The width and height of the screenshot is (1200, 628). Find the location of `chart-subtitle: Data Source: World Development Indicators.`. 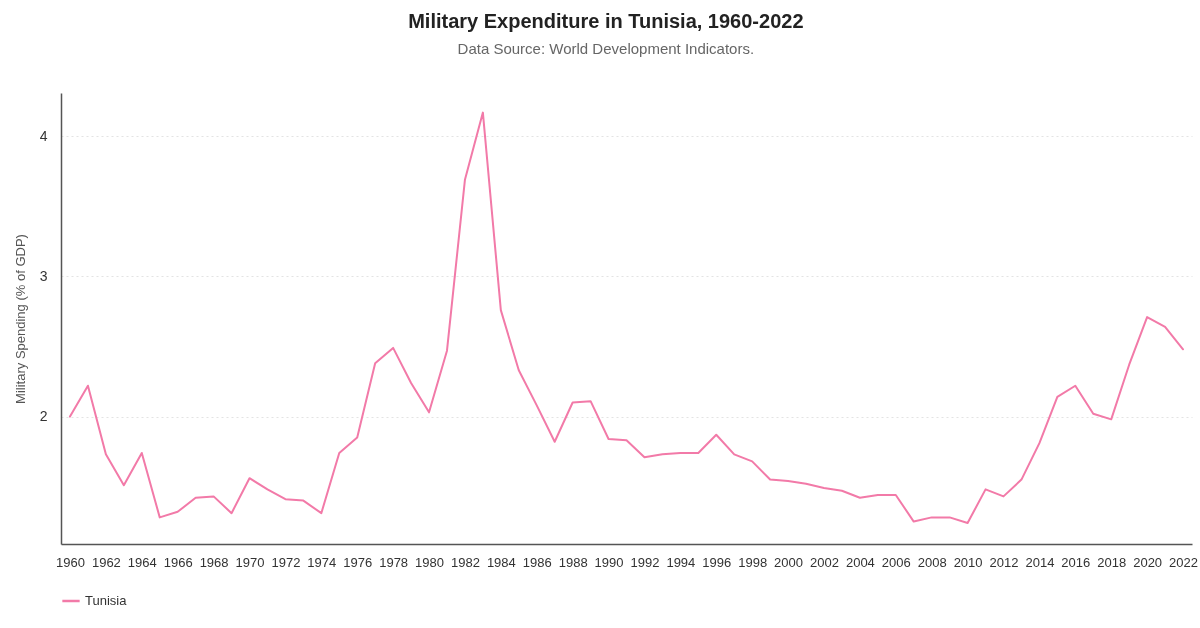

chart-subtitle: Data Source: World Development Indicators. is located at coordinates (606, 48).